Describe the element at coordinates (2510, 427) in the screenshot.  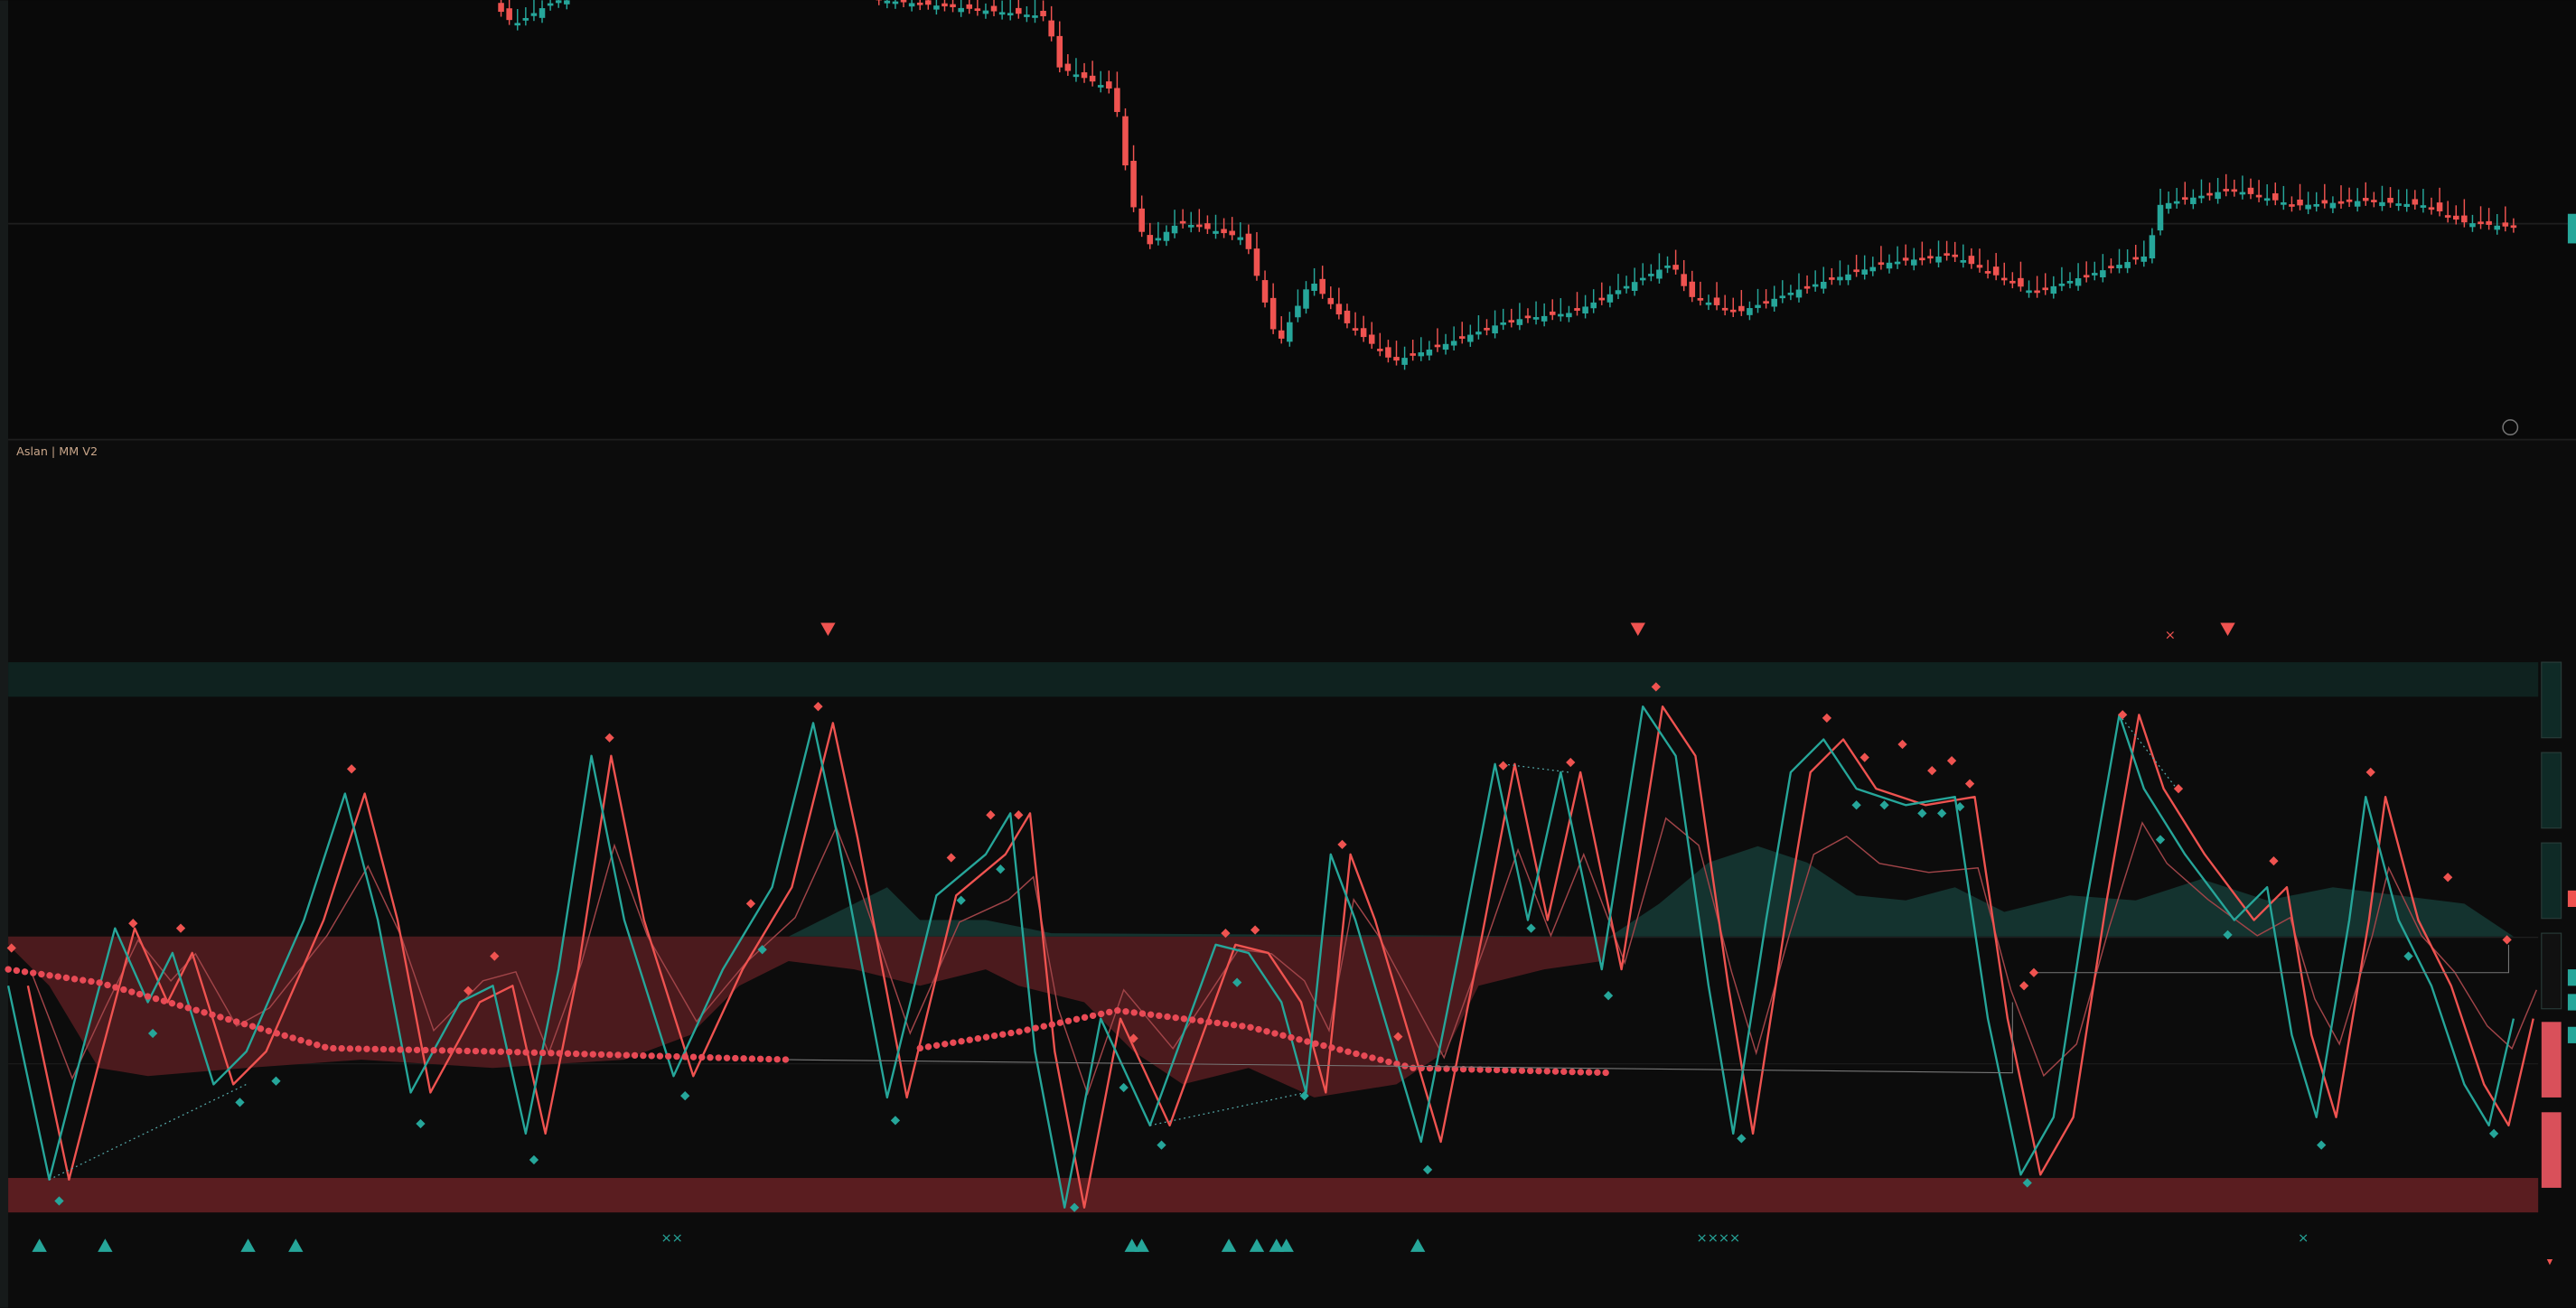
I see `replay-icon` at that location.